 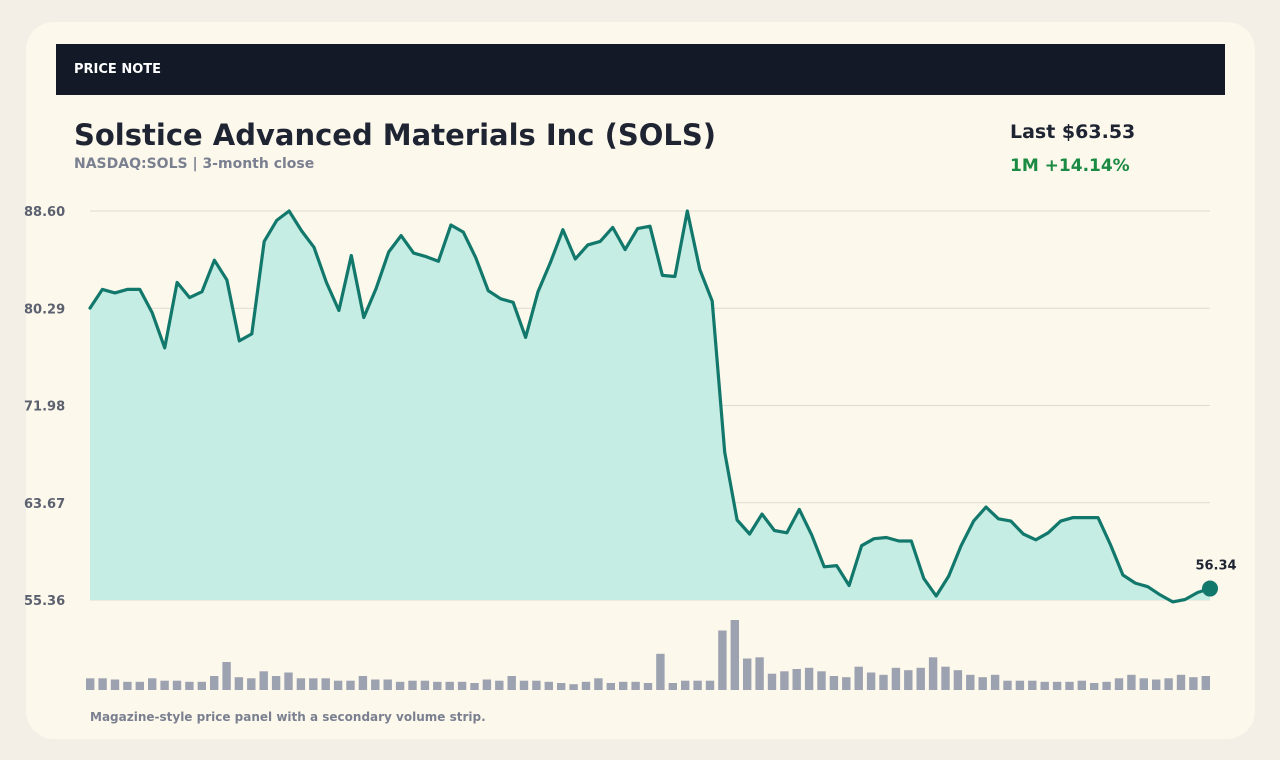 I want to click on last-price: Last $63.53, so click(x=1073, y=132).